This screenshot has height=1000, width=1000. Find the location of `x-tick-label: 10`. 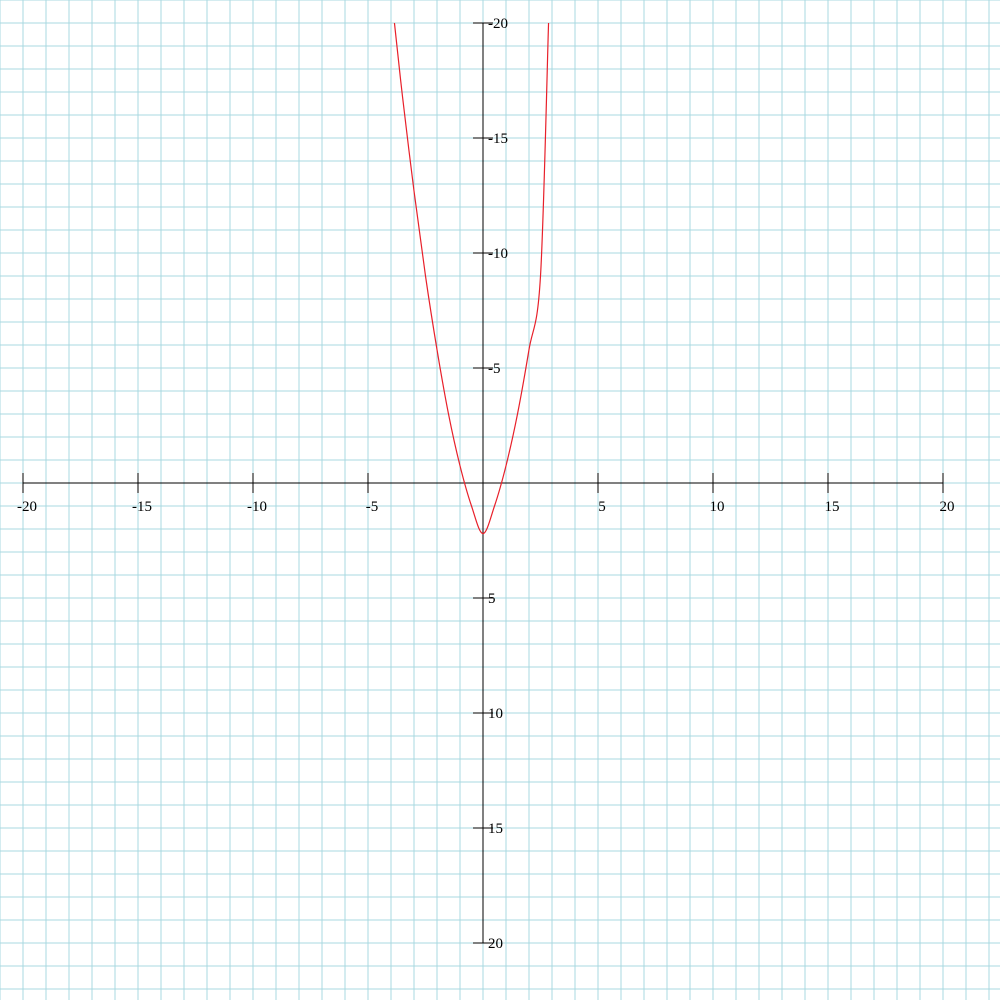

x-tick-label: 10 is located at coordinates (717, 507).